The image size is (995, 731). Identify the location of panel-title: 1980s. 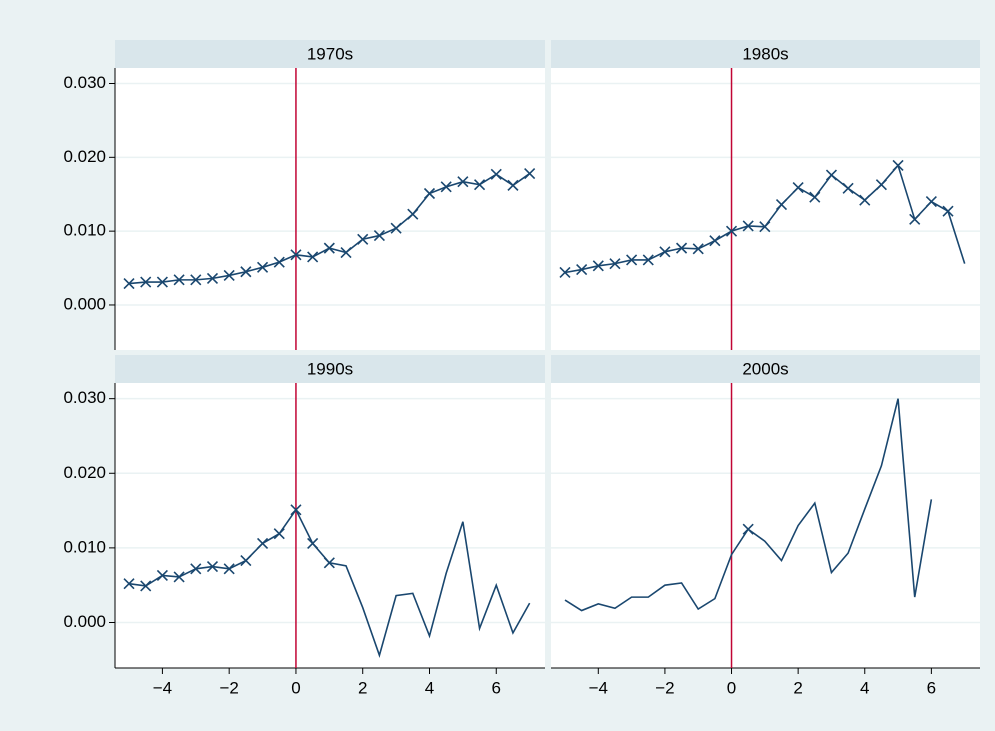
(765, 53).